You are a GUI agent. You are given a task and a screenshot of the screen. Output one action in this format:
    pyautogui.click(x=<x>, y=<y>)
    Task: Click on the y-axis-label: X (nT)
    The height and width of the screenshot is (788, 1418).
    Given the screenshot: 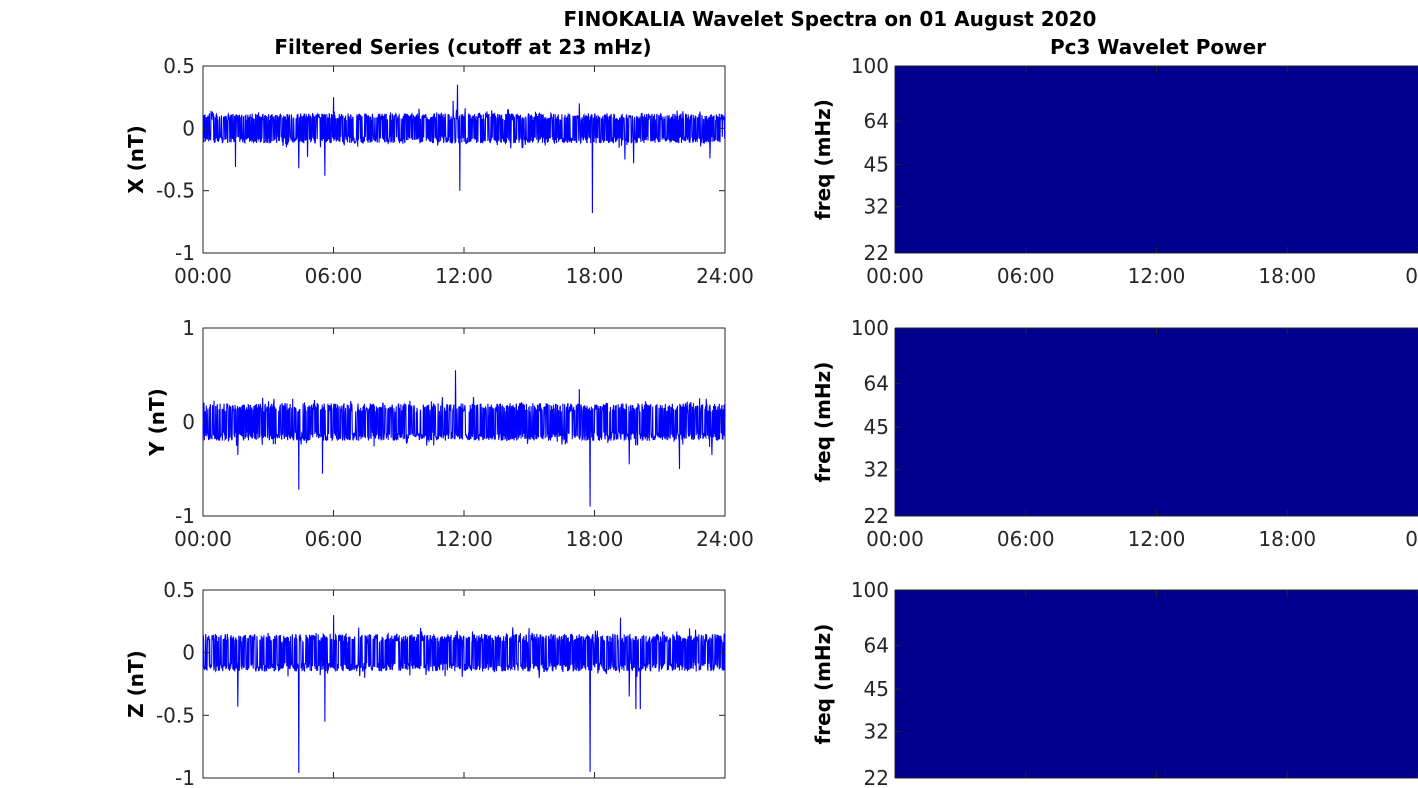 What is the action you would take?
    pyautogui.click(x=136, y=159)
    